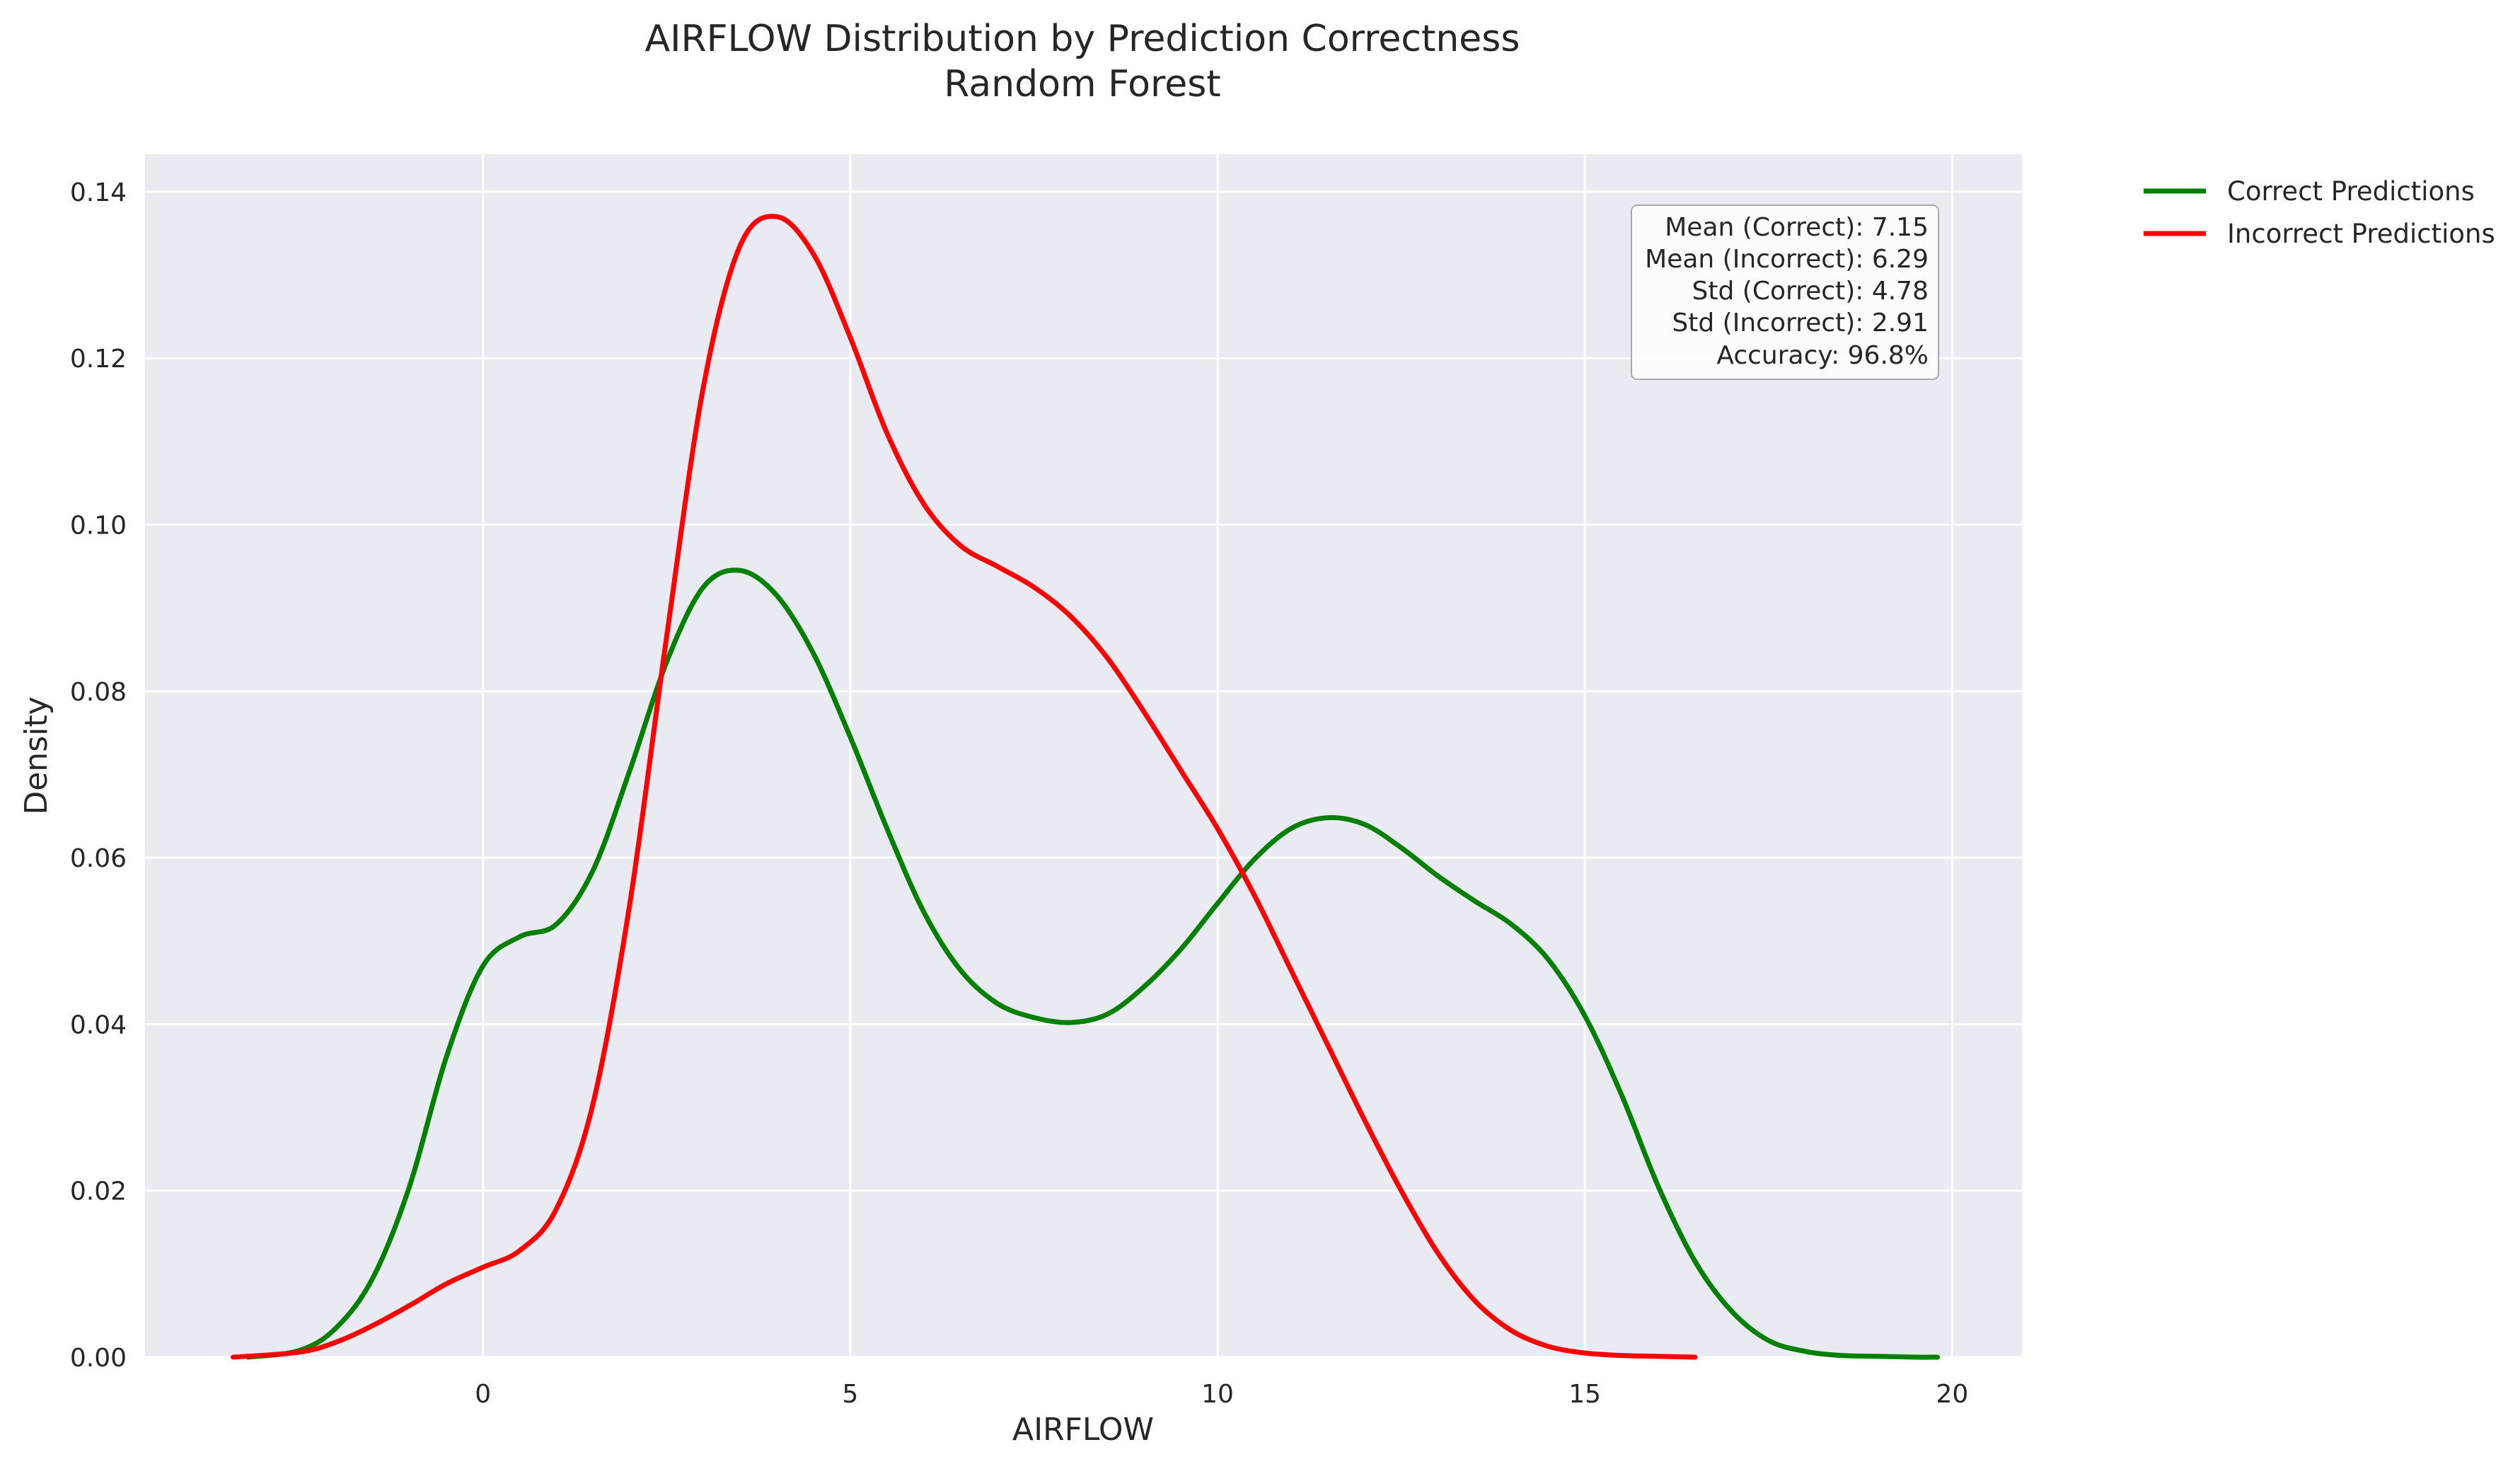 The height and width of the screenshot is (1464, 2520). I want to click on x-tick-label: 5, so click(850, 1395).